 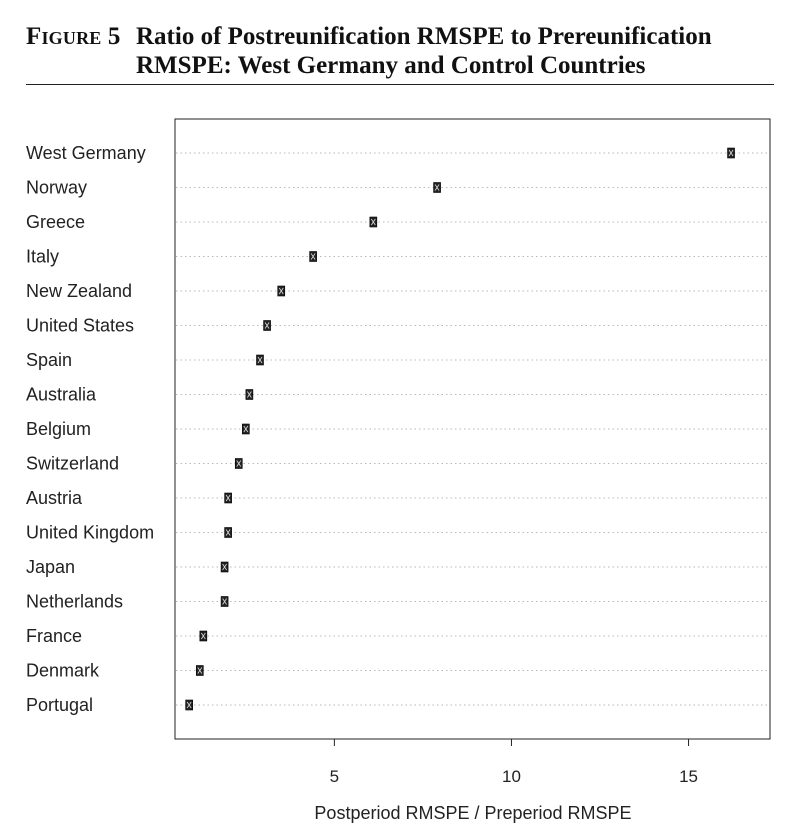 What do you see at coordinates (54, 498) in the screenshot?
I see `category-label: Austria` at bounding box center [54, 498].